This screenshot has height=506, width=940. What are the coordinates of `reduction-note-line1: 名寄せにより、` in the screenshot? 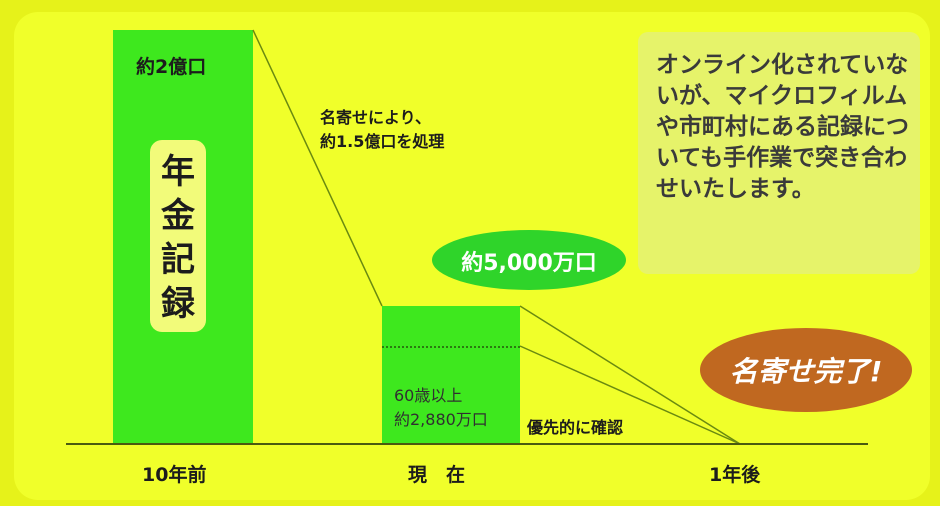 It's located at (376, 117).